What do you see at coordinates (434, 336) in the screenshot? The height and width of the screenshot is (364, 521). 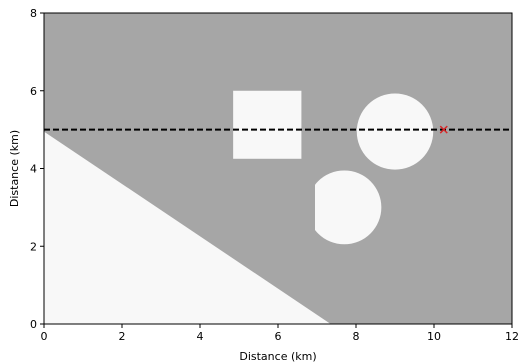 I see `x-tick-label: 10` at bounding box center [434, 336].